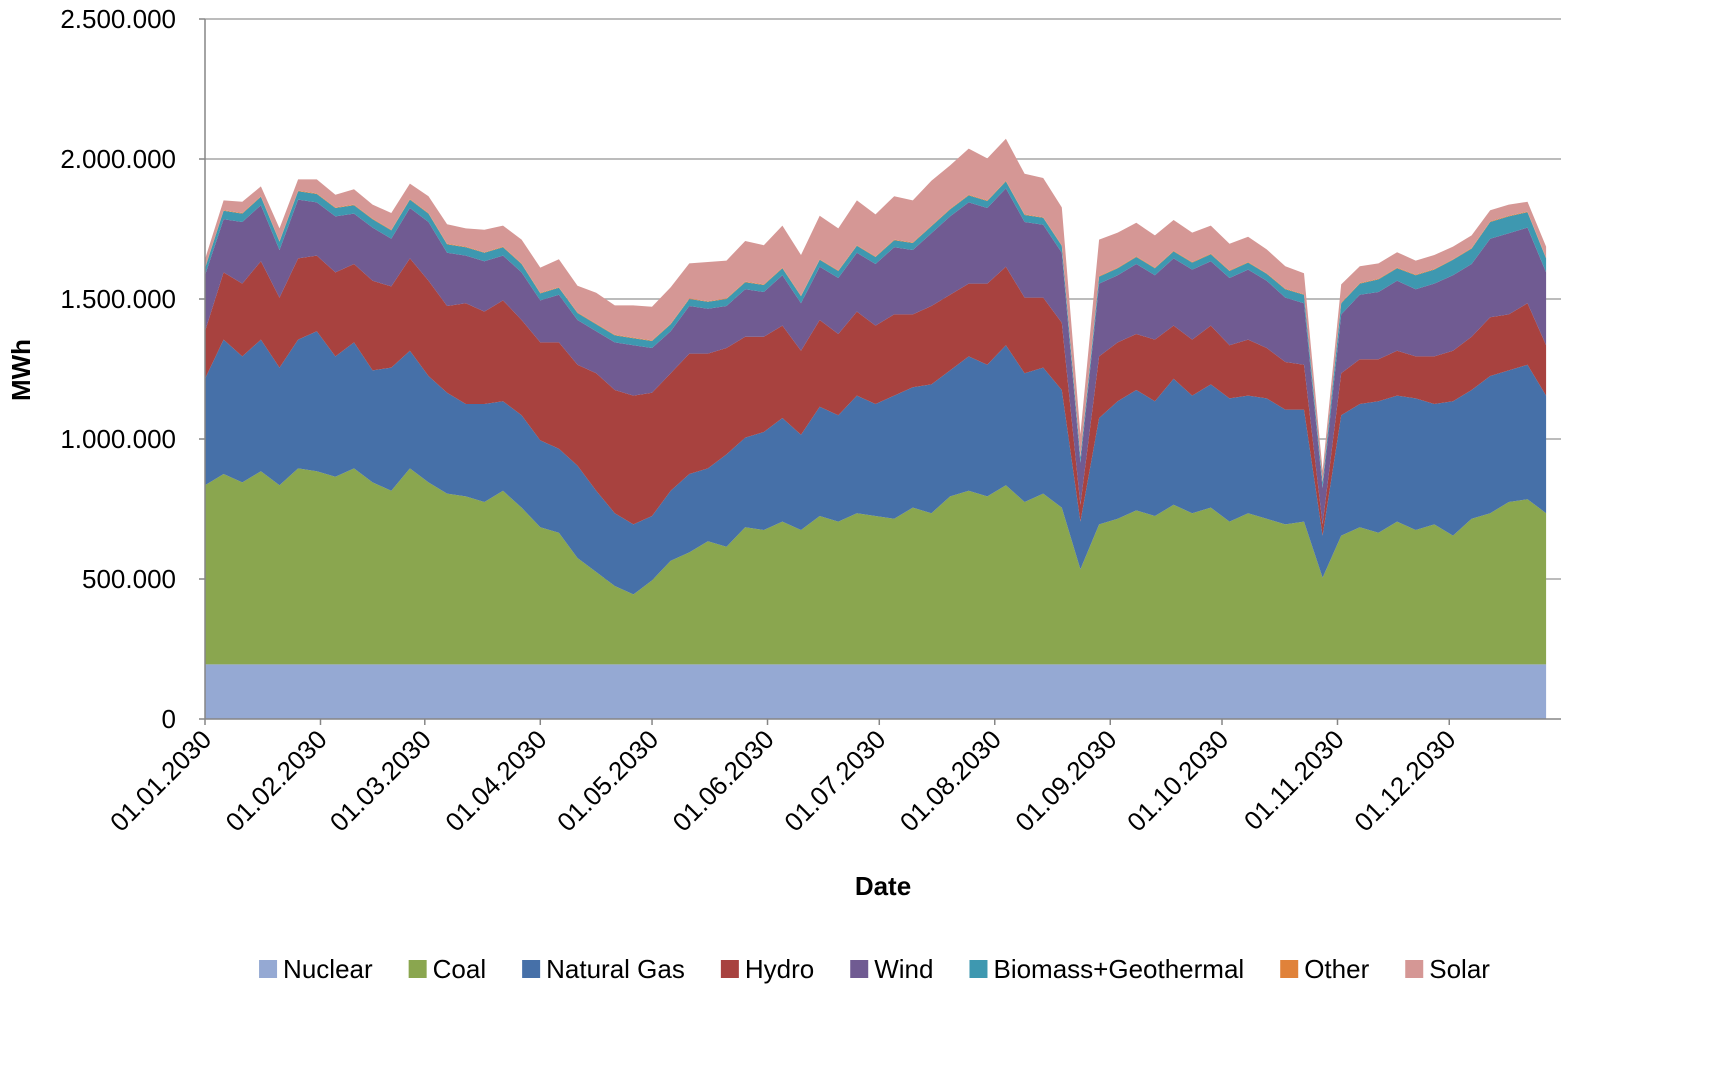  I want to click on legend-label: Hydro, so click(779, 969).